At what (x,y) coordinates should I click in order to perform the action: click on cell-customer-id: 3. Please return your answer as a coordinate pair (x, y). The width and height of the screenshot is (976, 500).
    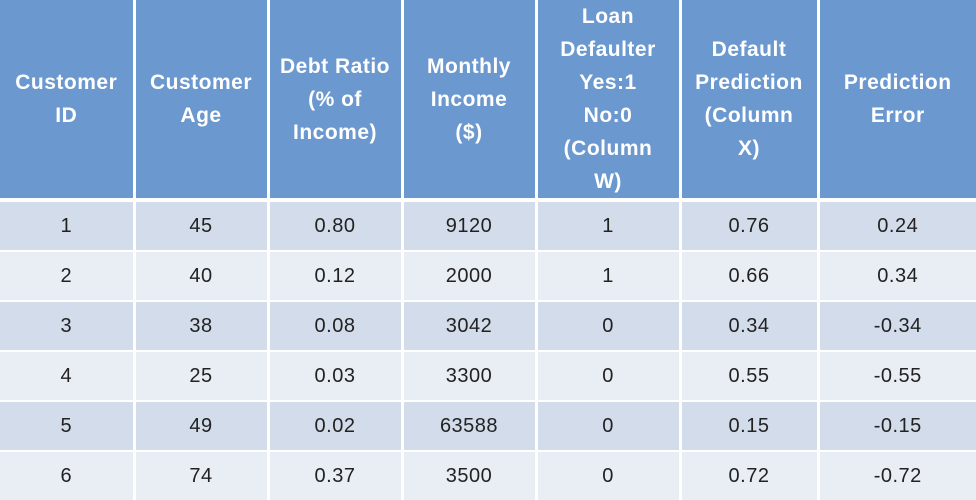
    Looking at the image, I should click on (68, 325).